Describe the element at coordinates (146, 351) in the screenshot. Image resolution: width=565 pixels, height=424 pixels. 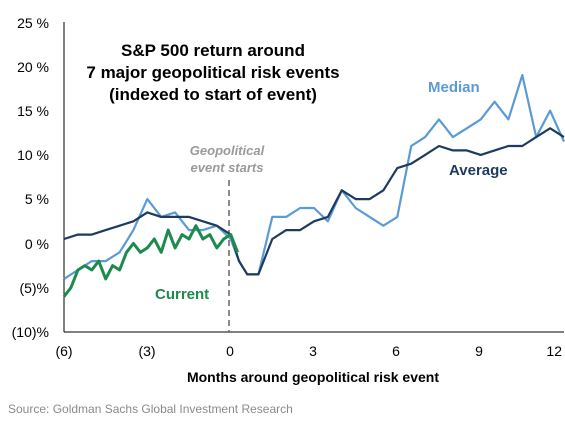
I see `x-tick-label: (3)` at that location.